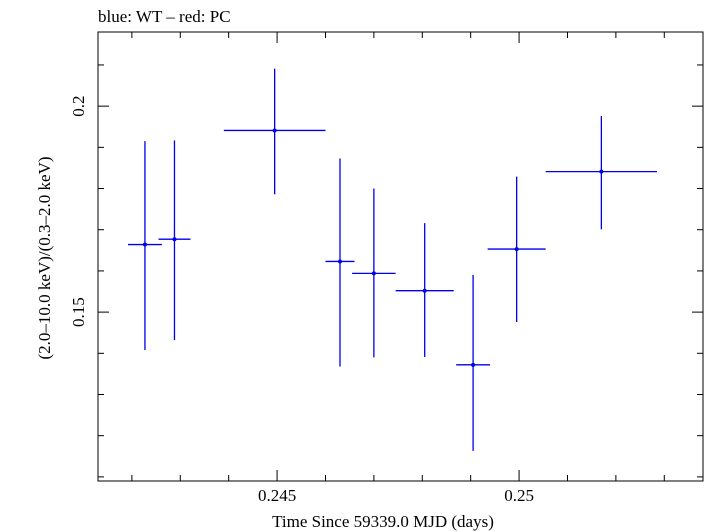 The height and width of the screenshot is (532, 705). I want to click on x-tick-label: 0.25, so click(519, 495).